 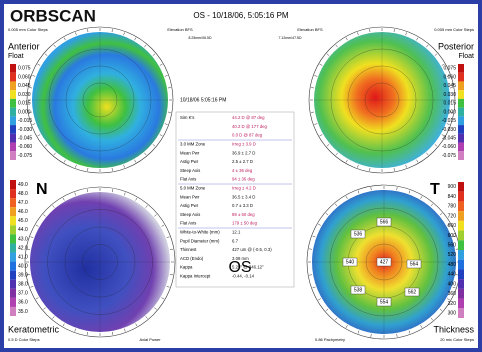 I want to click on info-label: Steep Axis, so click(x=190, y=214).